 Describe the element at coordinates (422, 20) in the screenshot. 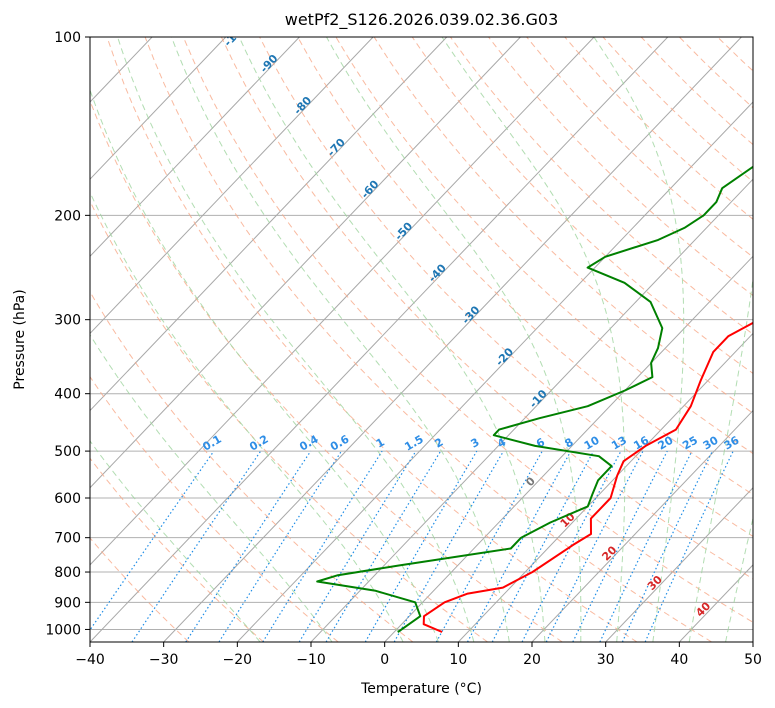

I see `chart-title: wetPf2_S126.2026.039.02.36.G03` at that location.